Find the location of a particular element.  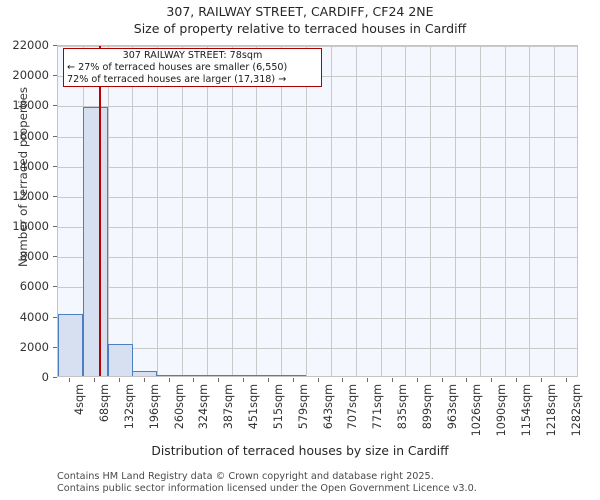

page-title: 307, RAILWAY STREET, CARDIFF, CF24 2NE is located at coordinates (300, 11).